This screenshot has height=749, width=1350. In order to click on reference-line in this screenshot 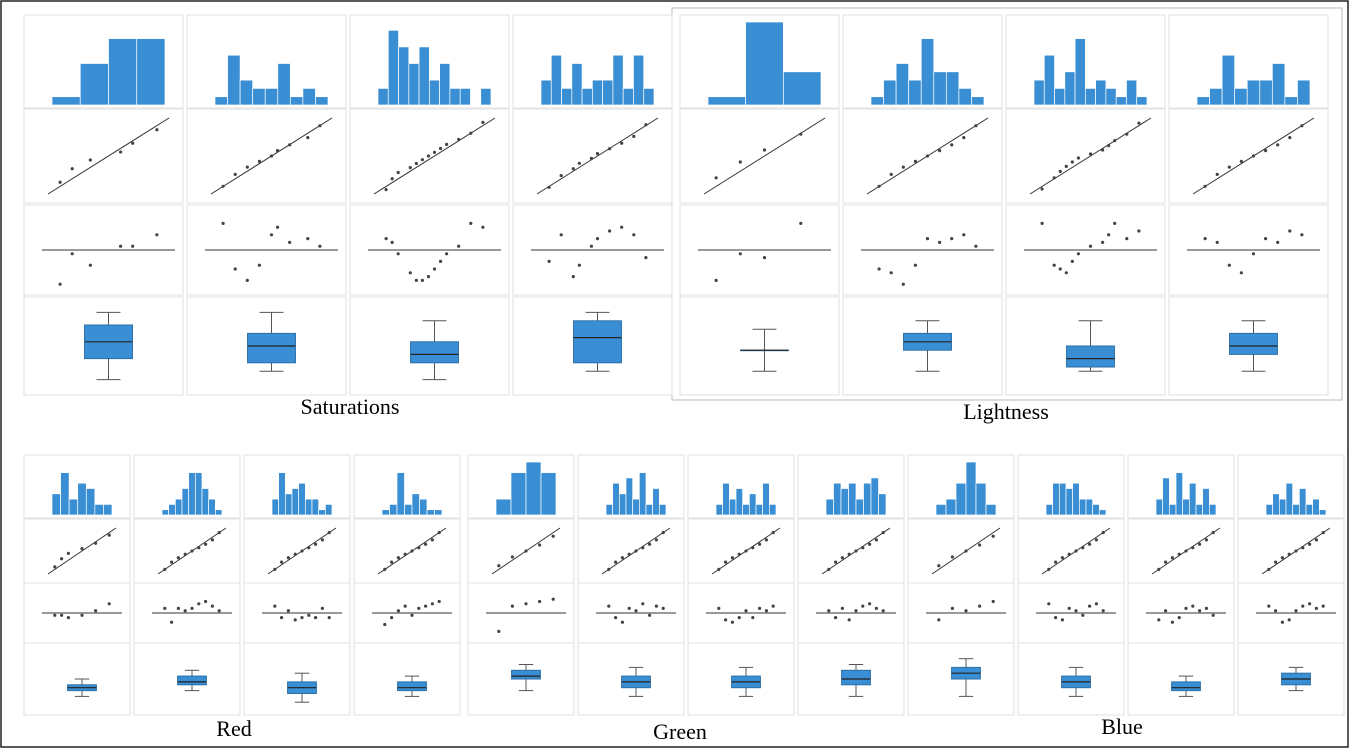, I will do `click(1090, 156)`.